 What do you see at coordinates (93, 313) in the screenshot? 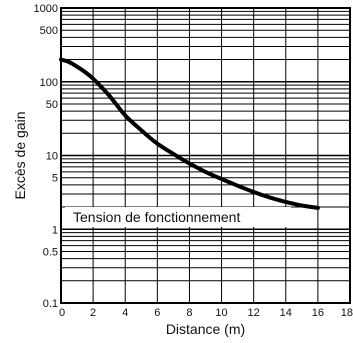
I see `x-tick-label: 2` at bounding box center [93, 313].